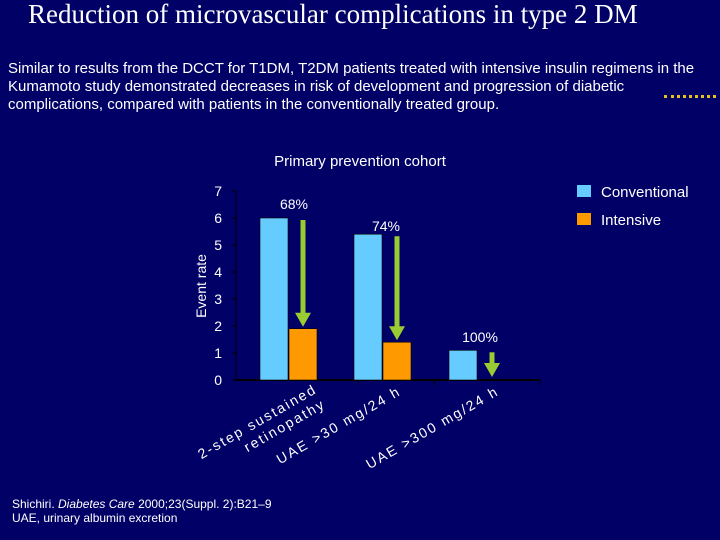  I want to click on y-tick-label: 3, so click(218, 299).